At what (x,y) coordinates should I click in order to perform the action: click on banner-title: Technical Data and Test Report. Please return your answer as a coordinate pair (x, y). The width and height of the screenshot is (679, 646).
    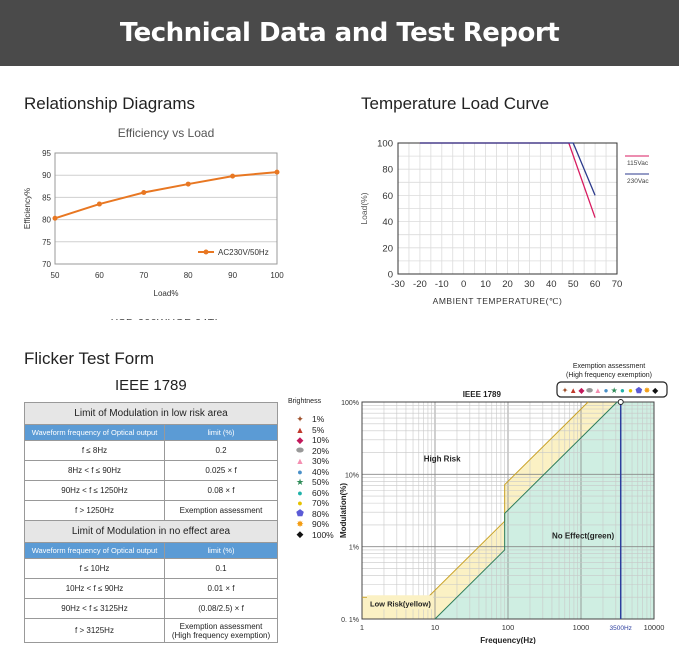
    Looking at the image, I should click on (339, 33).